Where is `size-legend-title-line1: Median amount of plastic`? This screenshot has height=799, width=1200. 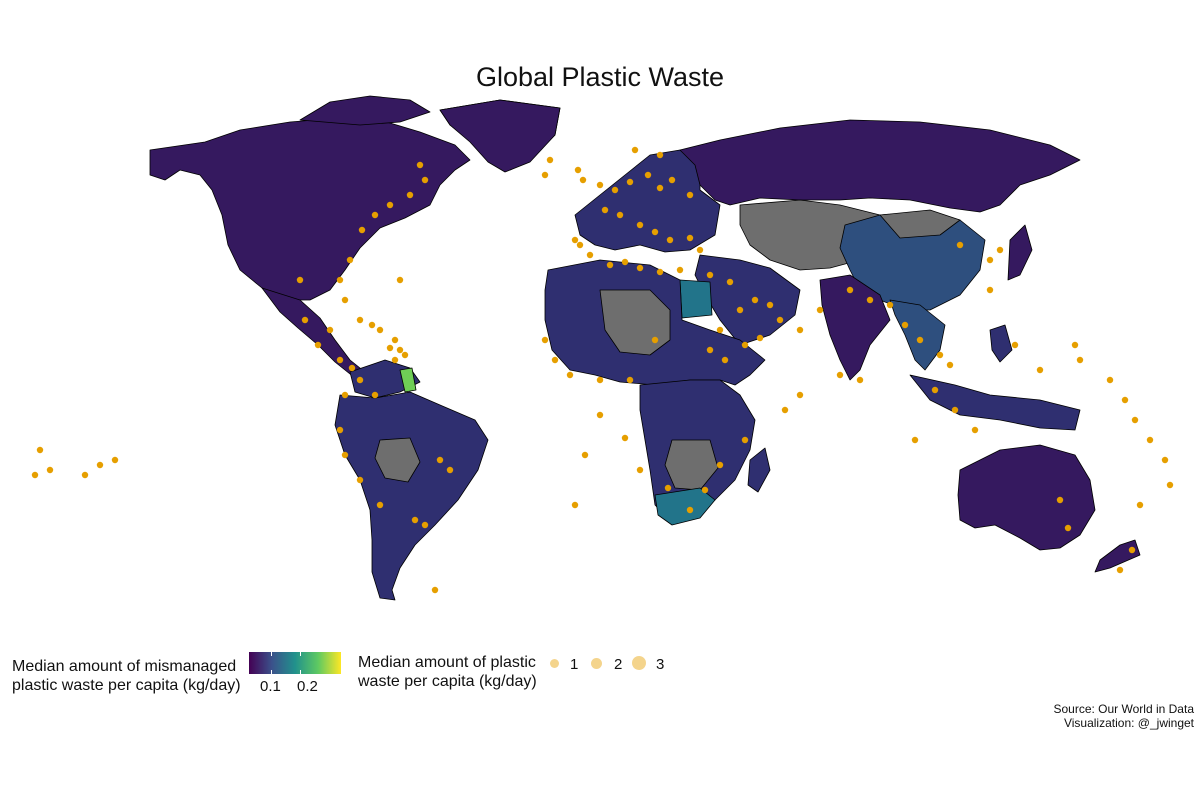
size-legend-title-line1: Median amount of plastic is located at coordinates (447, 662).